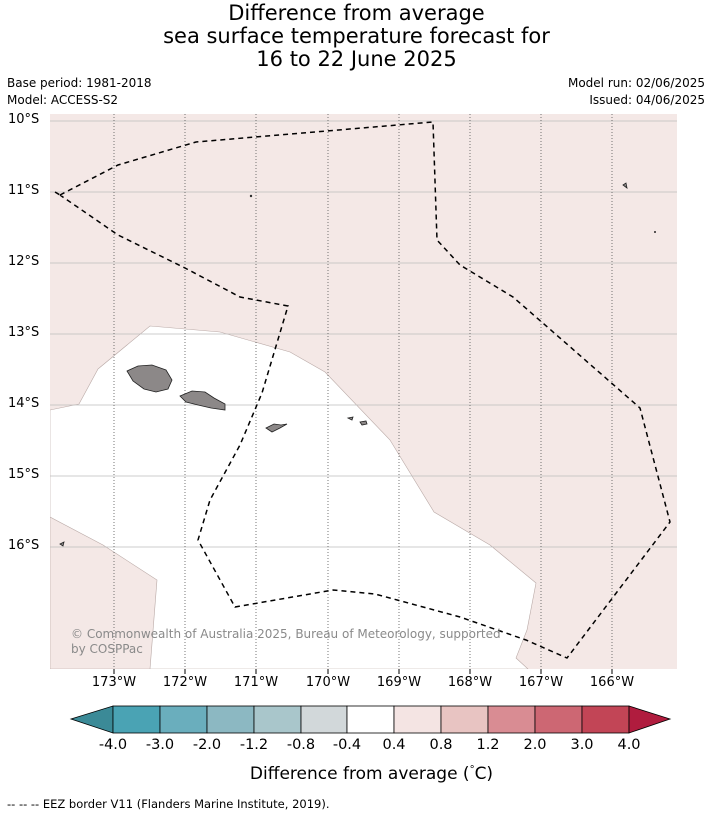 The image size is (713, 816). What do you see at coordinates (612, 682) in the screenshot?
I see `lon-label-166w: 166°W` at bounding box center [612, 682].